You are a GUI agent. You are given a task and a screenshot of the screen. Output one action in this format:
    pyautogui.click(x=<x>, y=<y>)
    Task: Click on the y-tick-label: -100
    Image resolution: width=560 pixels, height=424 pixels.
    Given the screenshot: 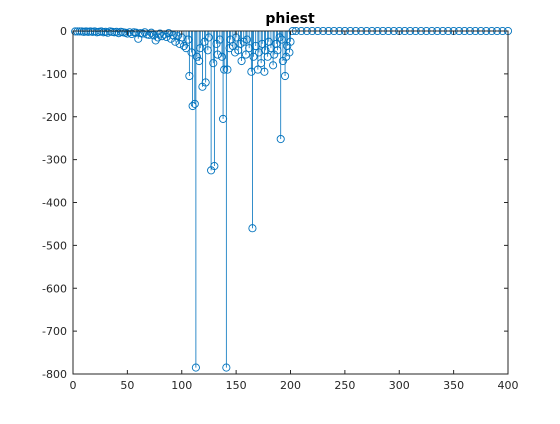 What is the action you would take?
    pyautogui.click(x=54, y=74)
    